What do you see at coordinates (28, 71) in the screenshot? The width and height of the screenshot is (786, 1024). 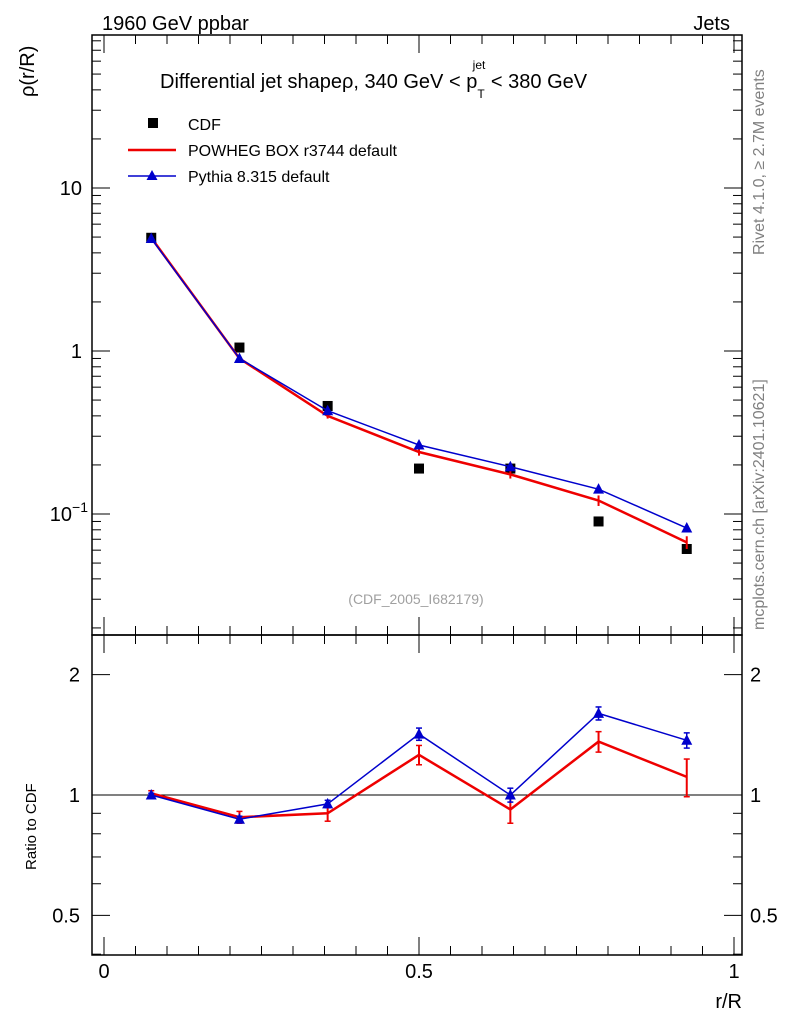 I see `main-ylabel: ρ(r/R)` at bounding box center [28, 71].